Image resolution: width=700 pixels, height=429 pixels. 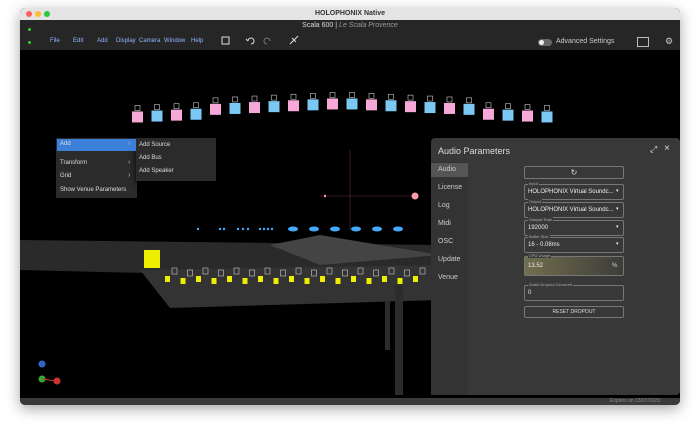 I want to click on zoom-button, so click(x=47, y=14).